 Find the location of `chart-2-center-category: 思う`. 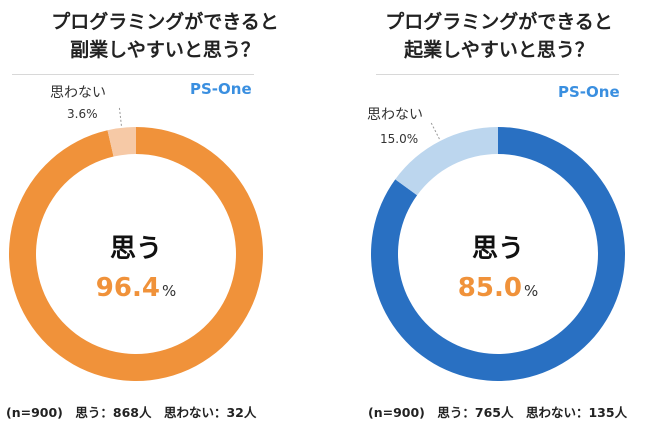

chart-2-center-category: 思う is located at coordinates (497, 249).